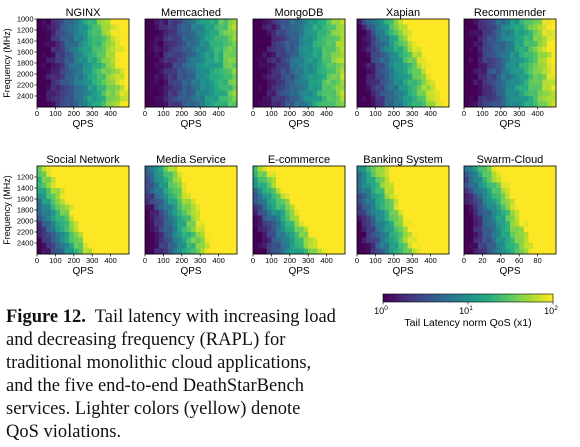 This screenshot has width=580, height=447. I want to click on panel-title: Memcached, so click(191, 13).